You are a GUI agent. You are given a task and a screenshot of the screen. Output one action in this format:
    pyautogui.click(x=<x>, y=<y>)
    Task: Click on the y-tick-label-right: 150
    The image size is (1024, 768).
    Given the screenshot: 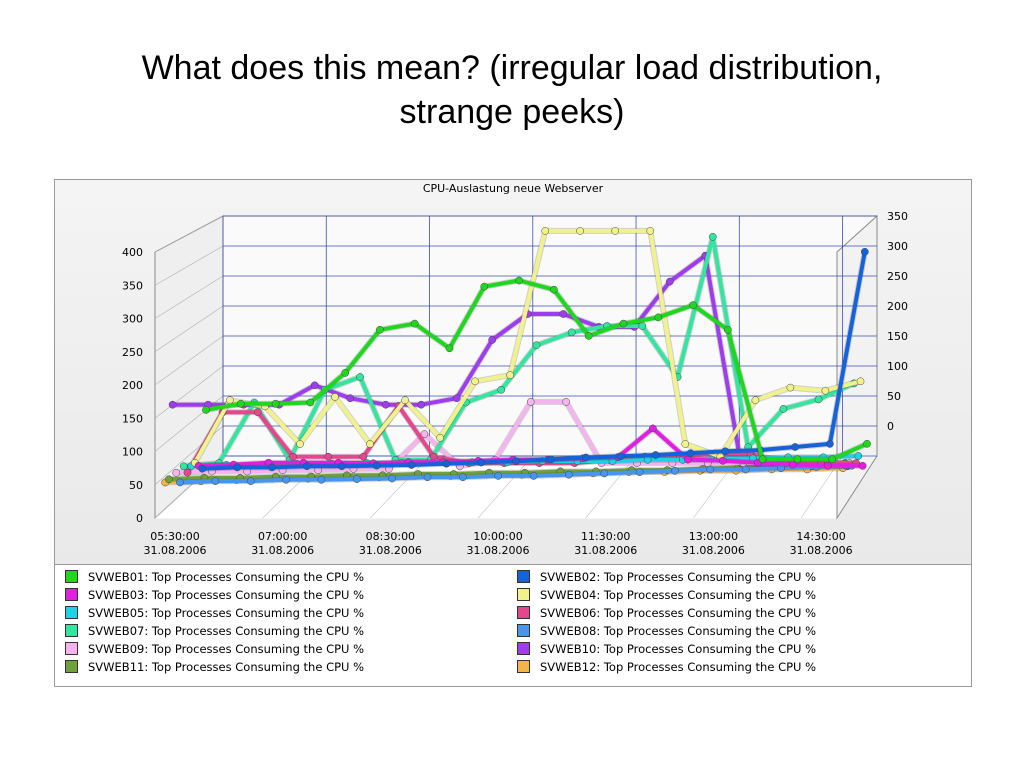 What is the action you would take?
    pyautogui.click(x=897, y=336)
    